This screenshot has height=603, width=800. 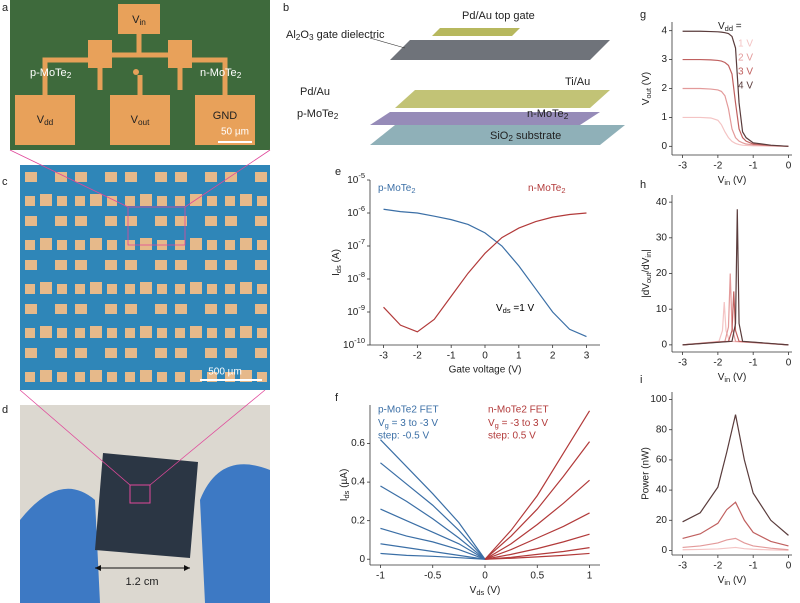 I want to click on legend-entry: p-MoTe2, so click(x=397, y=189).